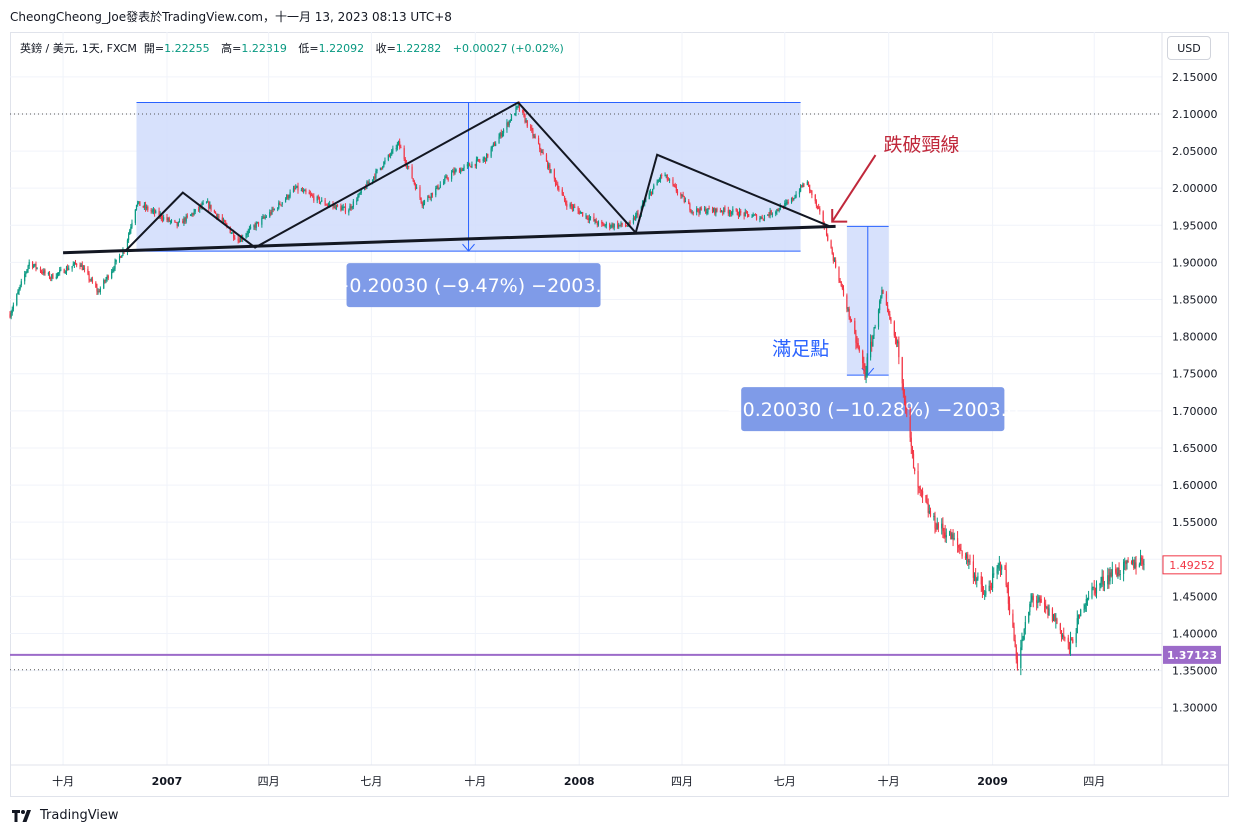 Image resolution: width=1239 pixels, height=836 pixels. Describe the element at coordinates (269, 781) in the screenshot. I see `time-tick-label: 四月` at that location.